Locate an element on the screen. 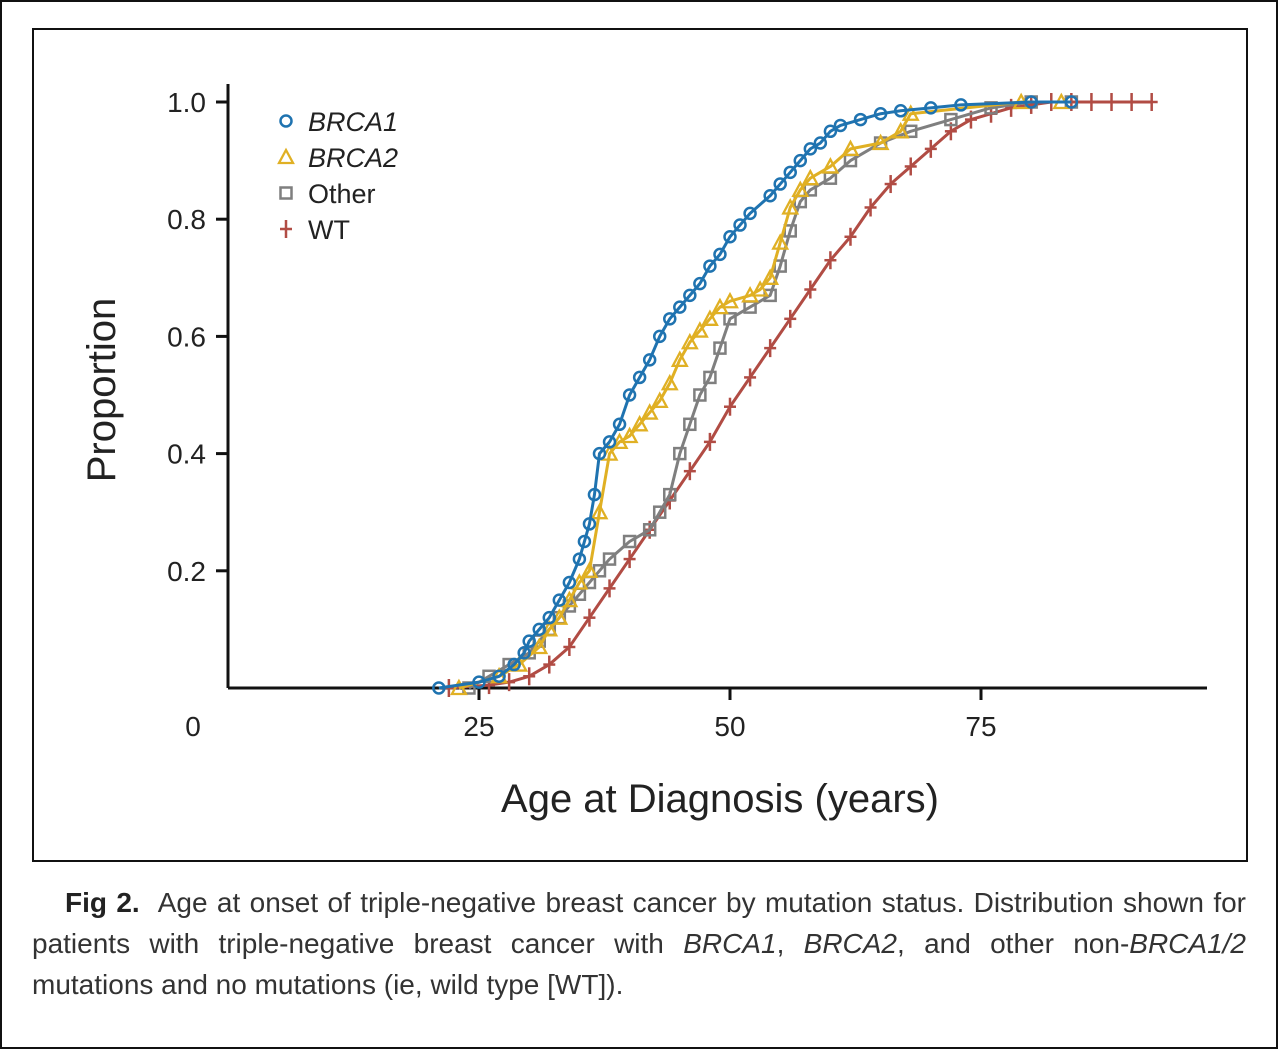  y-tick-label: 0.6 is located at coordinates (186, 336).